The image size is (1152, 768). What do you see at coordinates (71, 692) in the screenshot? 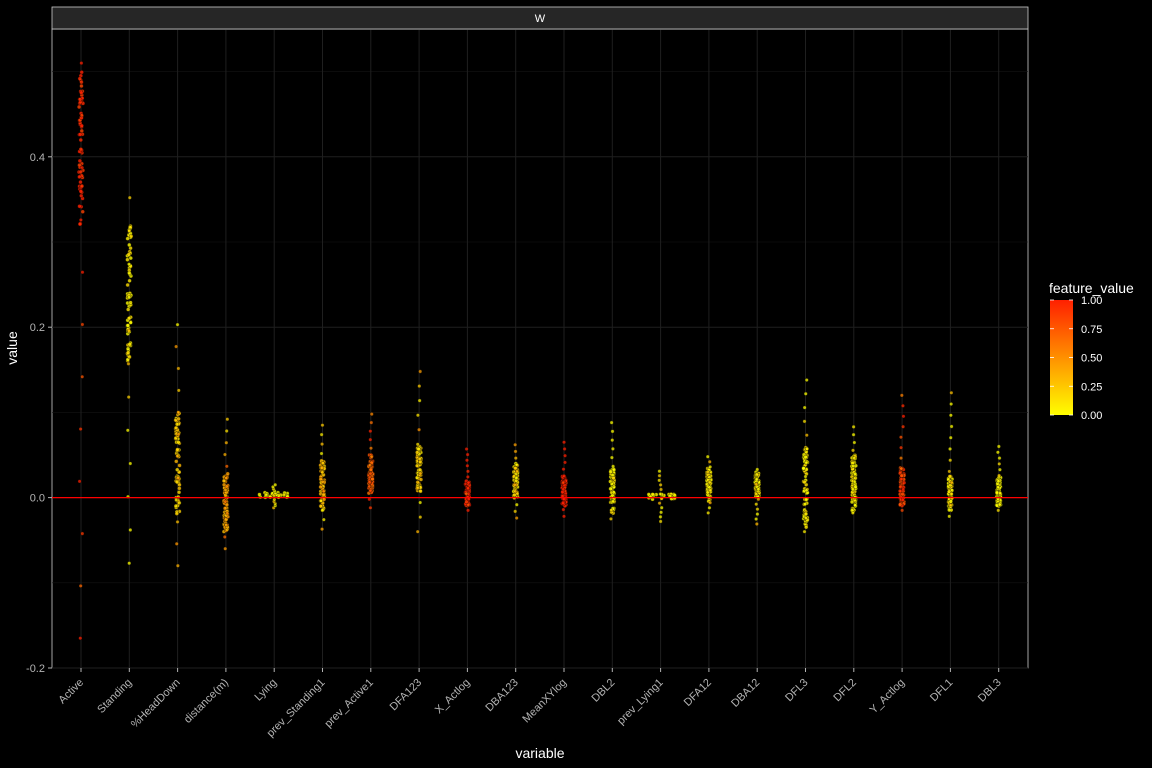
I see `x-tick-label: Active` at bounding box center [71, 692].